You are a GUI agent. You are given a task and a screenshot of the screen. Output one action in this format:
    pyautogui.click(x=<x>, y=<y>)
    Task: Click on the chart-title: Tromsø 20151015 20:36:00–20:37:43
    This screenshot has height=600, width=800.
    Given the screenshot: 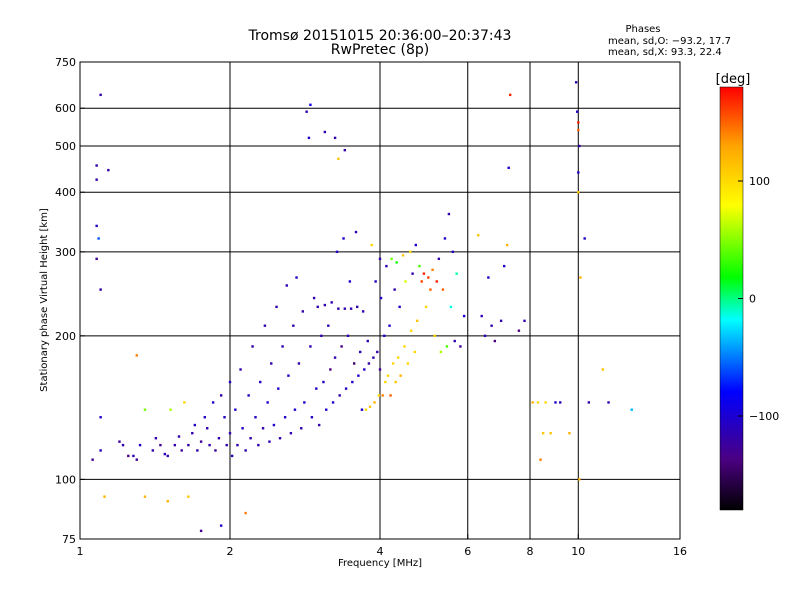 What is the action you would take?
    pyautogui.click(x=380, y=36)
    